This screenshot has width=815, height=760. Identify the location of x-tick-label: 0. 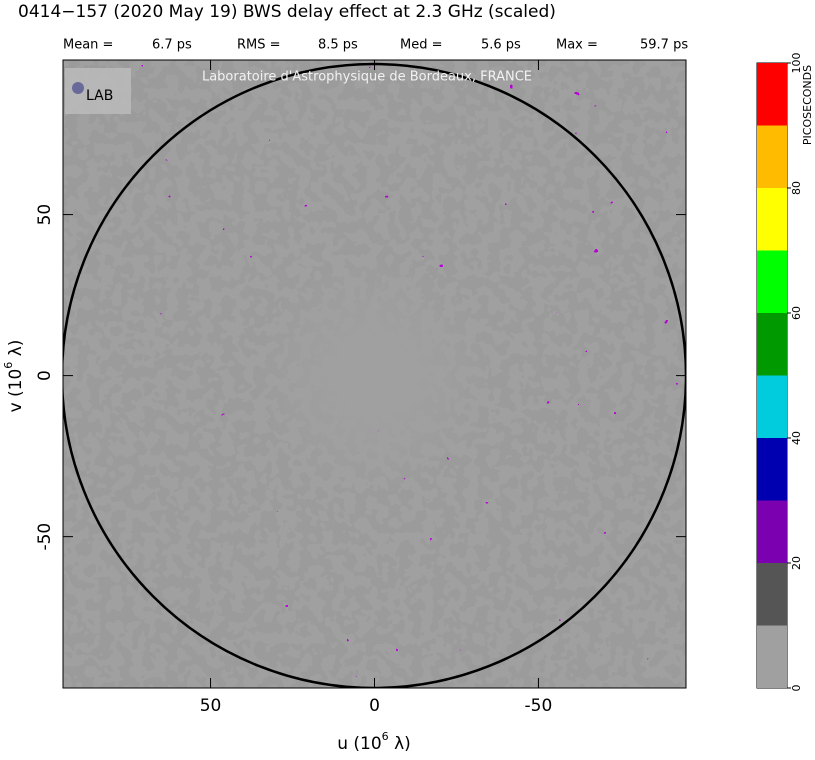
(374, 706).